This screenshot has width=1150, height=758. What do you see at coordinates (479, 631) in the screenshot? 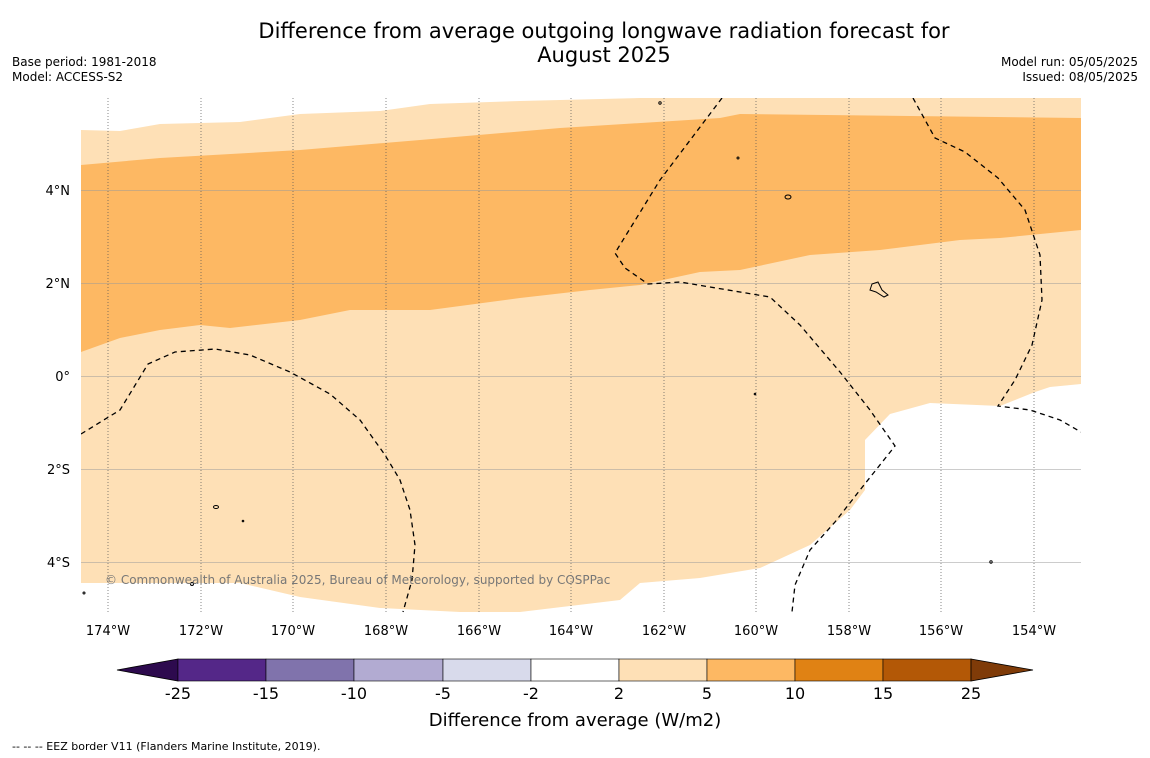
I see `lon-label: 166°W` at bounding box center [479, 631].